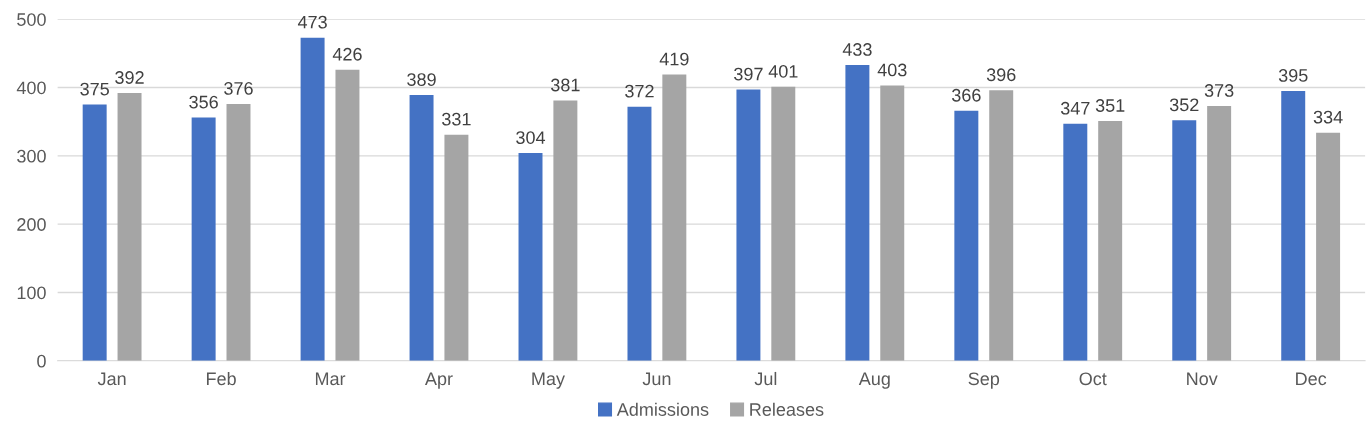  I want to click on data-label: 426, so click(347, 54).